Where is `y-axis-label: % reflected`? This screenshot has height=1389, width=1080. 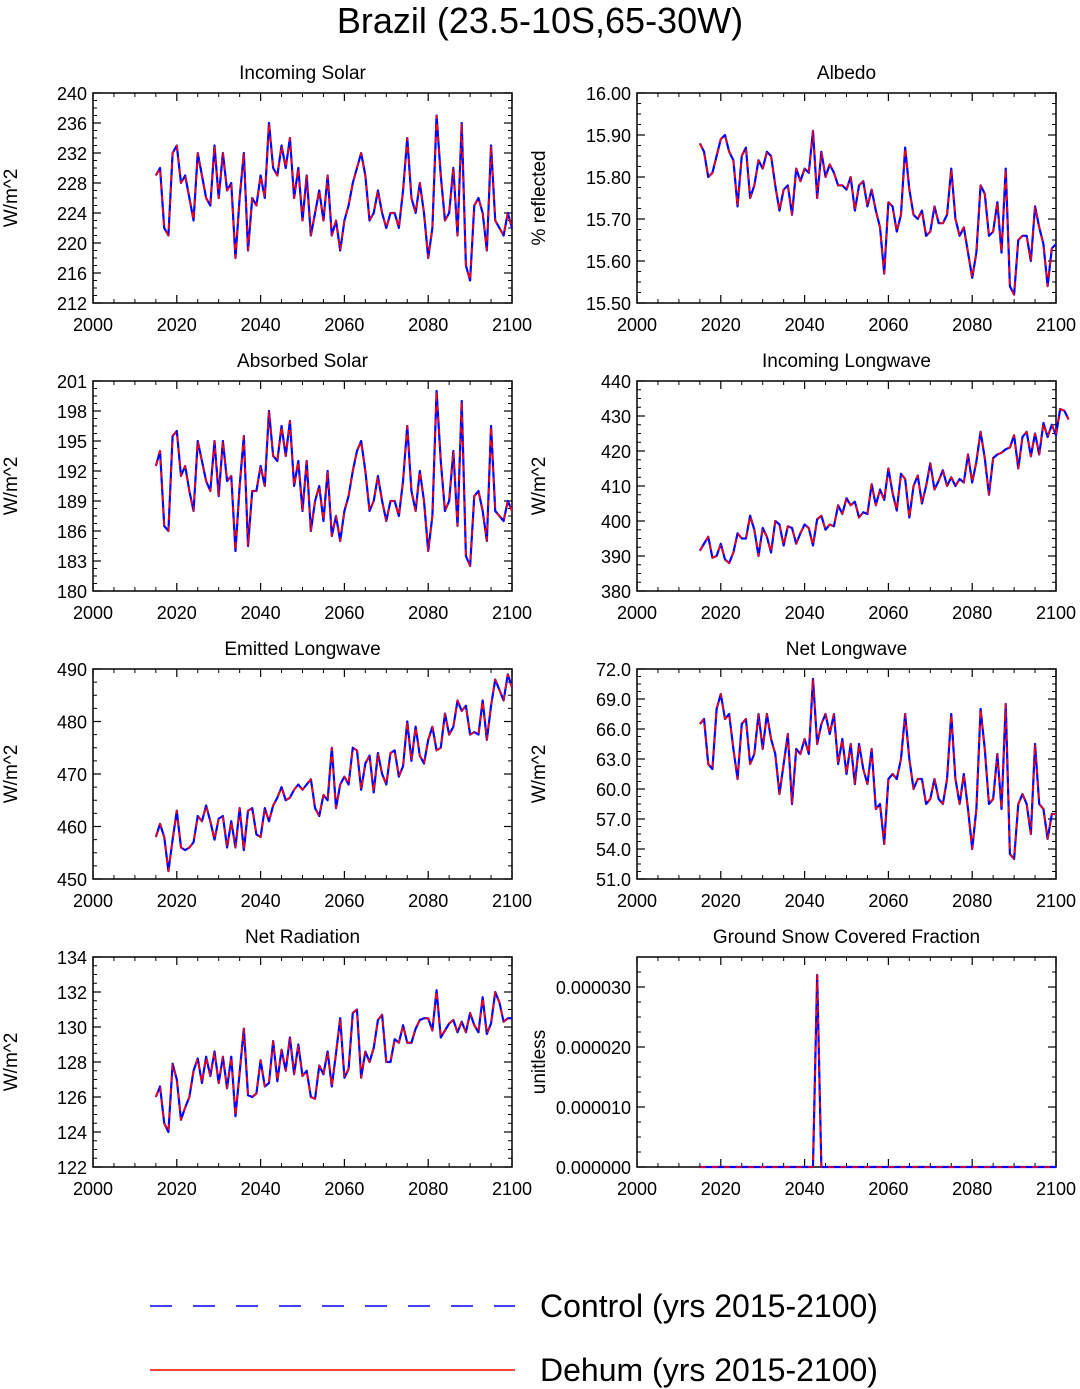 y-axis-label: % reflected is located at coordinates (539, 197).